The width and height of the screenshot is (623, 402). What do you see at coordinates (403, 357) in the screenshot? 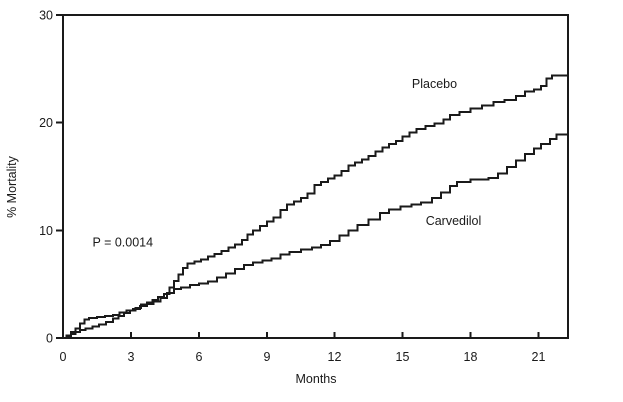
I see `x-tick-label: 15` at bounding box center [403, 357].